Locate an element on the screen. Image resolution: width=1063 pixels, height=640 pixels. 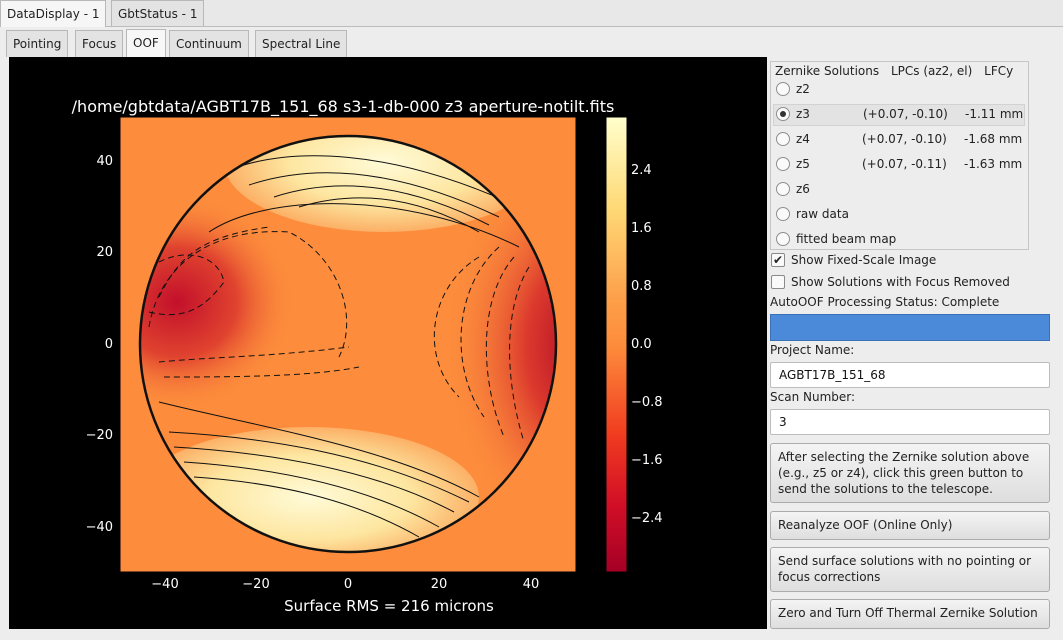
zernike-option-z3: z3 (+0.07, -0.10) -1.11 mm is located at coordinates (899, 115).